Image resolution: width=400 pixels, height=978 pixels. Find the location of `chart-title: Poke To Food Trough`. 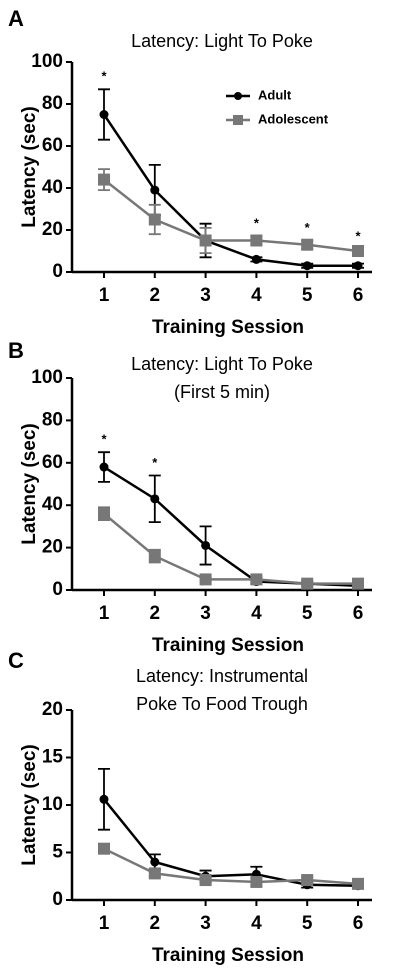

chart-title: Poke To Food Trough is located at coordinates (222, 704).